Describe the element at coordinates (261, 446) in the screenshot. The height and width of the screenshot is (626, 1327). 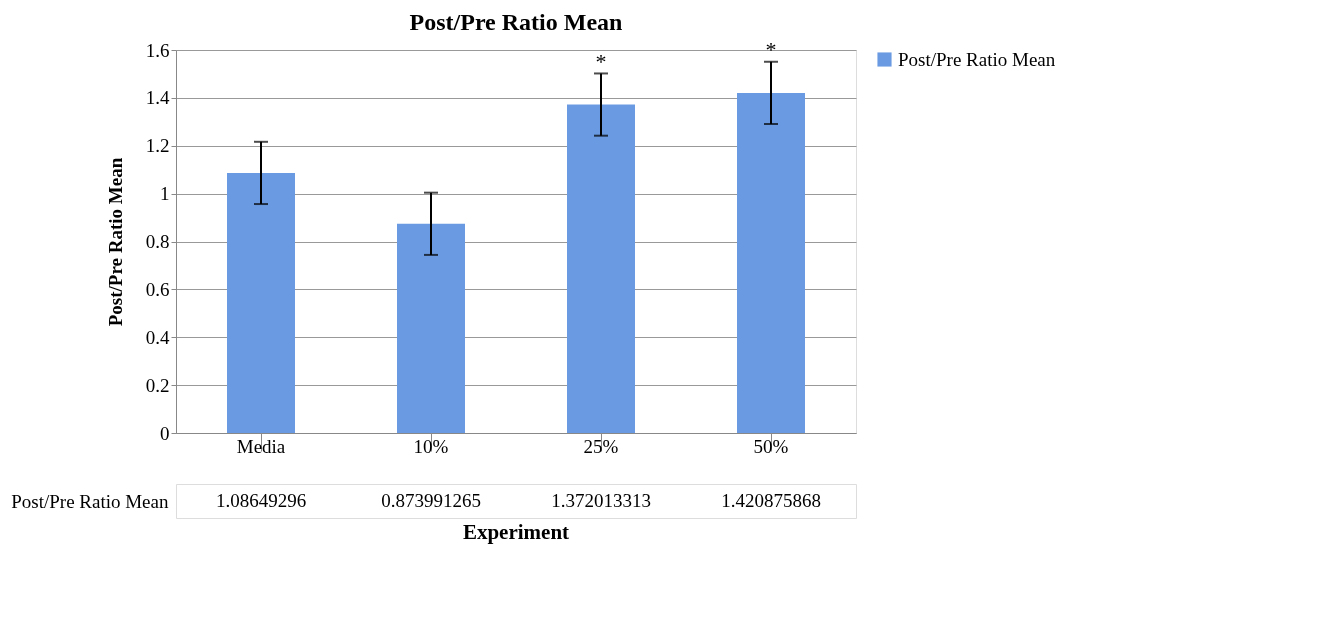
I see `x-tick-label: Media` at that location.